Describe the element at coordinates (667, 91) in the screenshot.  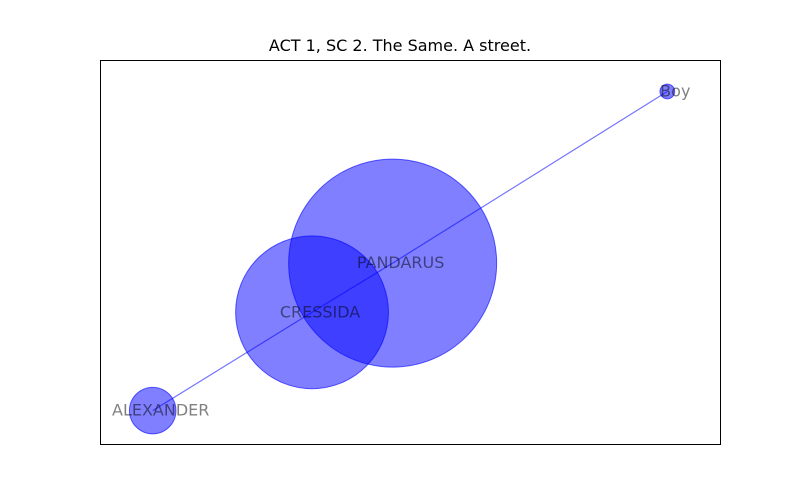
I see `node-boy` at that location.